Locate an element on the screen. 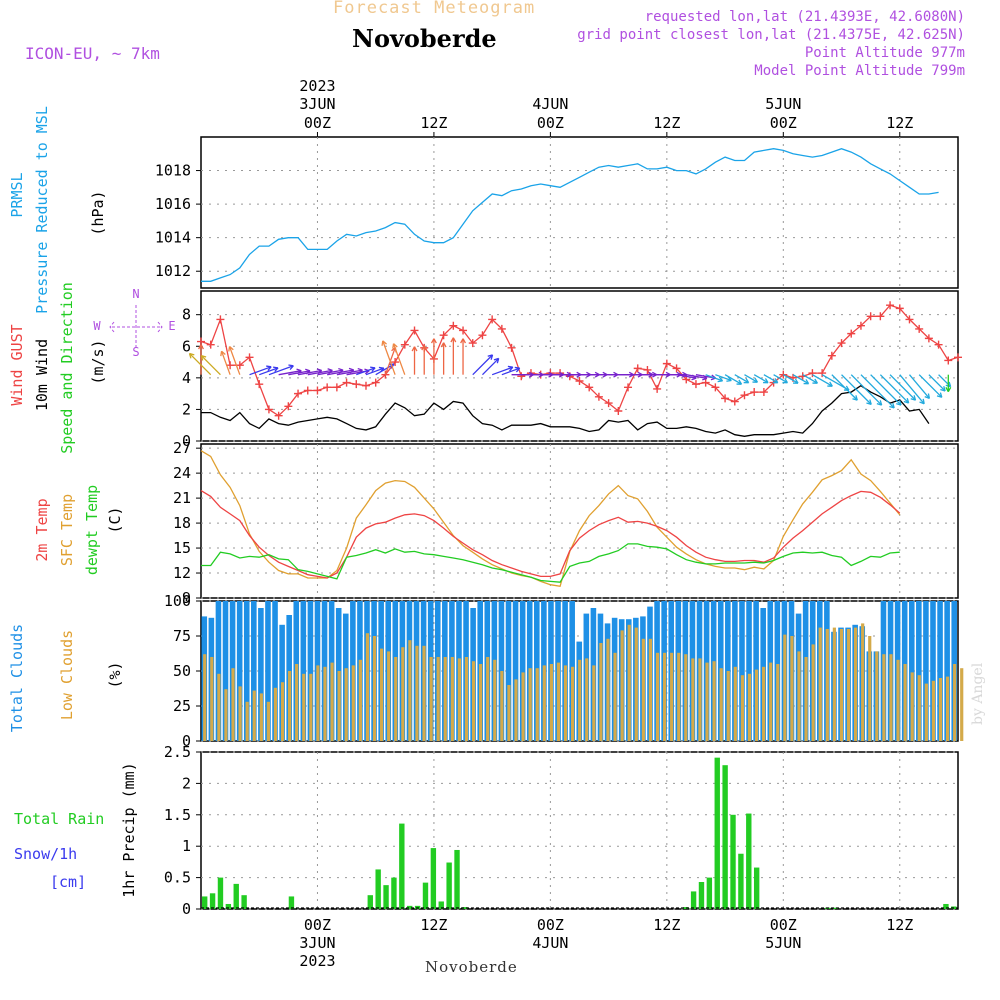  temp-dewpt-label: dewpt Temp is located at coordinates (92, 530).